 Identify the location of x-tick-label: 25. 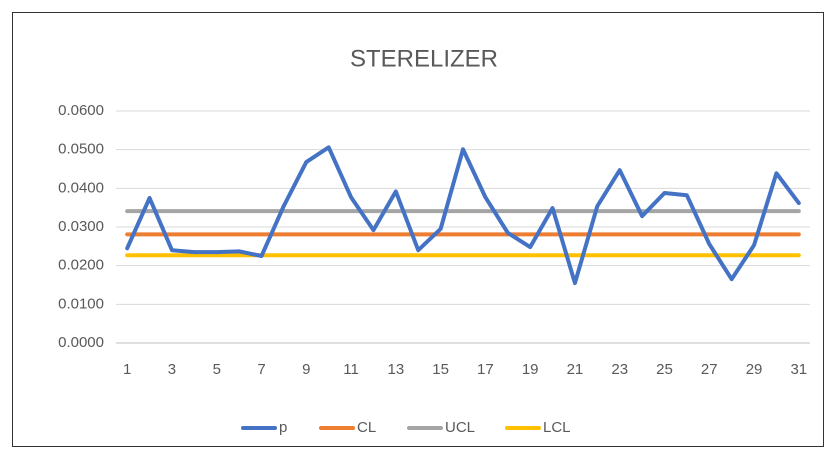
(664, 369).